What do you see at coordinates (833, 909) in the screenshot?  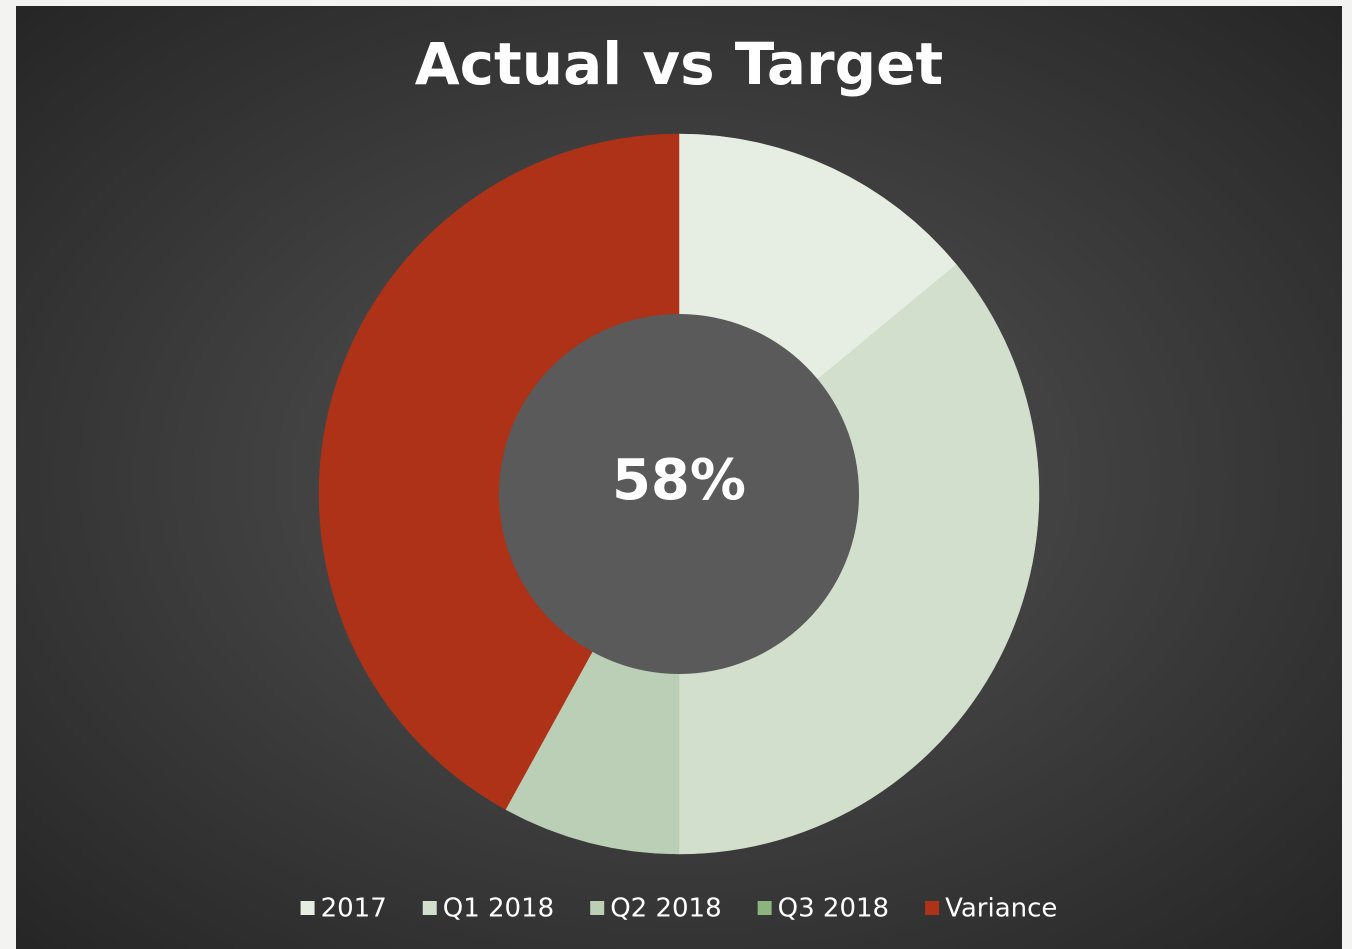 I see `legend-label: Q3 2018` at bounding box center [833, 909].